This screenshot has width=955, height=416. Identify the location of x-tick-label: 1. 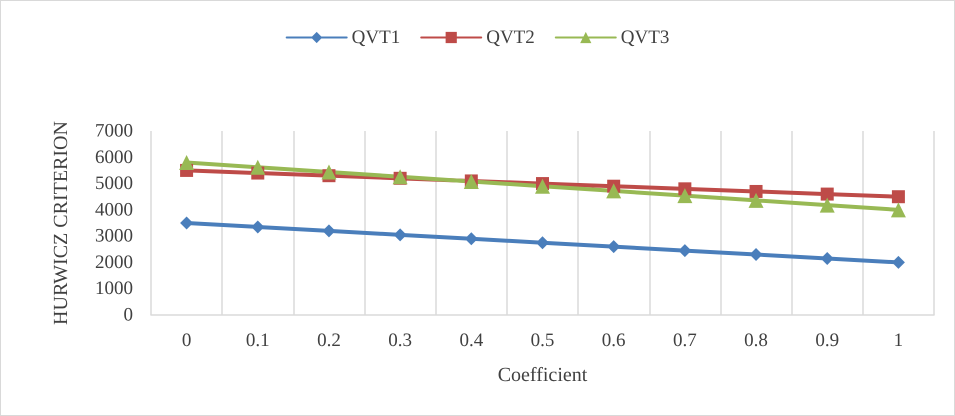
(899, 340).